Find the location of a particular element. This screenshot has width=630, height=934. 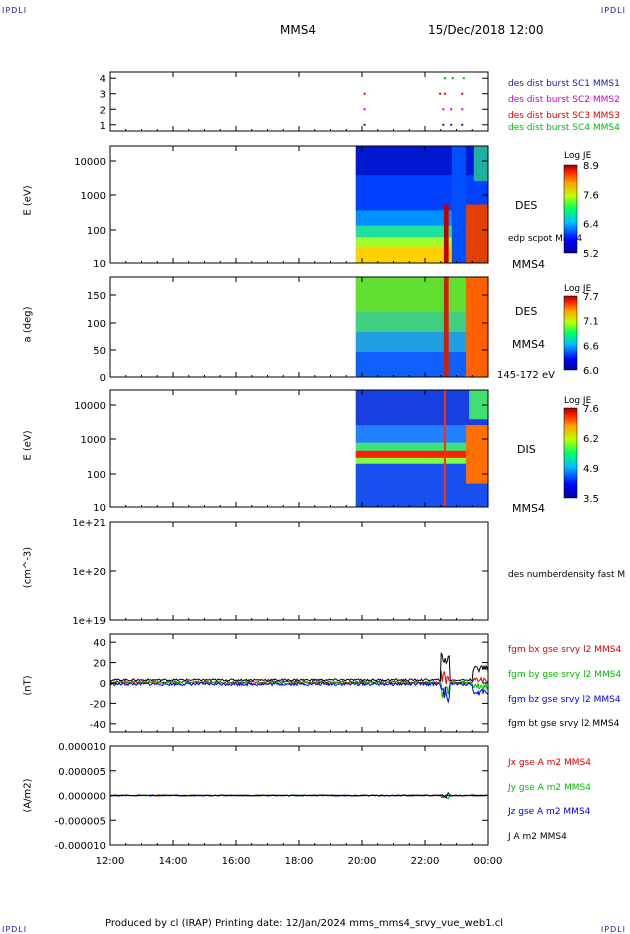

colorbar-tick-label: 4.9 is located at coordinates (591, 469).